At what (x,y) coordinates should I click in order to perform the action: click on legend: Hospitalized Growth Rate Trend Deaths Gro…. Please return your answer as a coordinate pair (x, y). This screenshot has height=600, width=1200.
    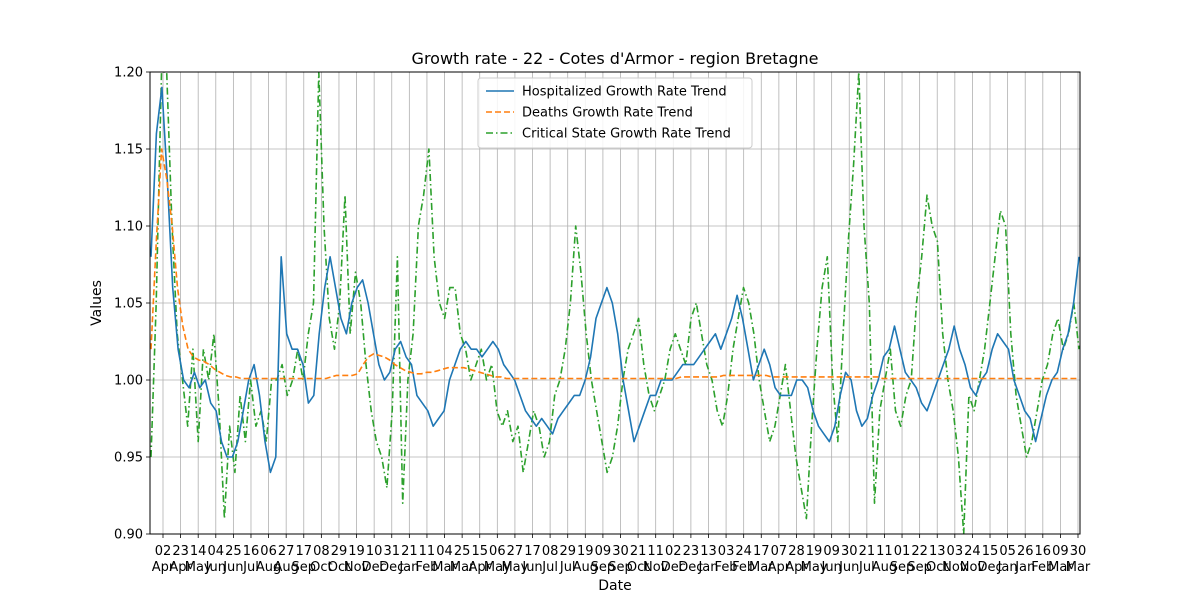
    Looking at the image, I should click on (615, 113).